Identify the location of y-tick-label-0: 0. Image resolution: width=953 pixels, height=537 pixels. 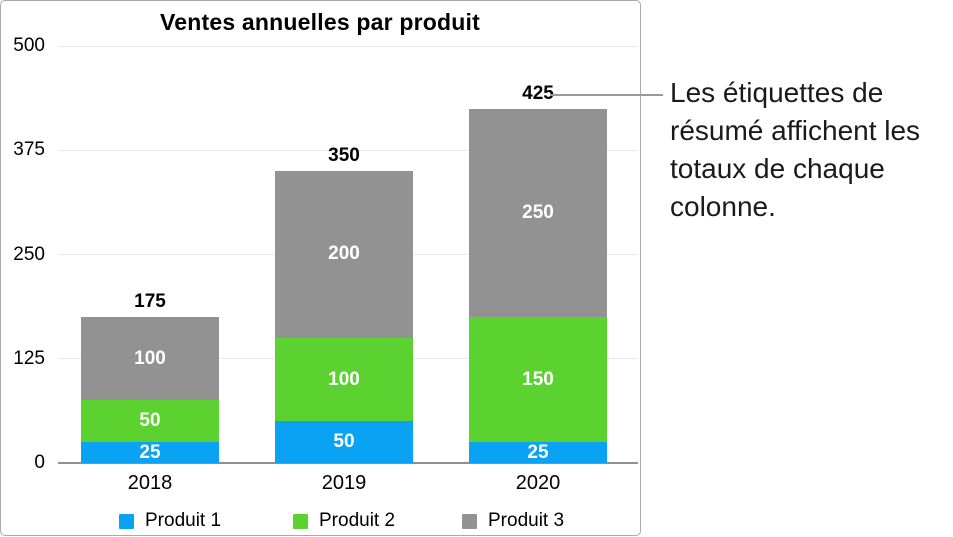
(39, 462).